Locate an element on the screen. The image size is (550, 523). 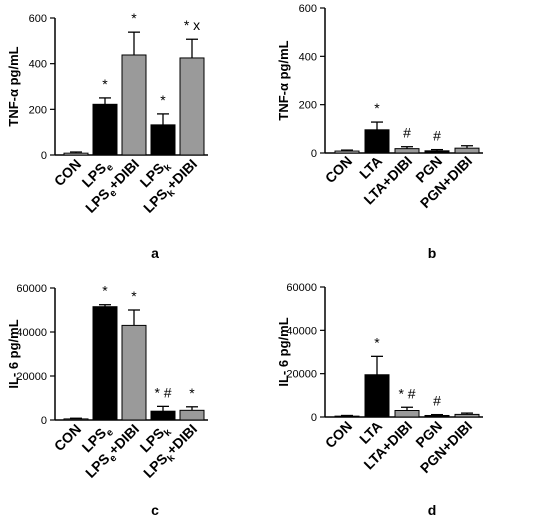
panel-label: a is located at coordinates (155, 253).